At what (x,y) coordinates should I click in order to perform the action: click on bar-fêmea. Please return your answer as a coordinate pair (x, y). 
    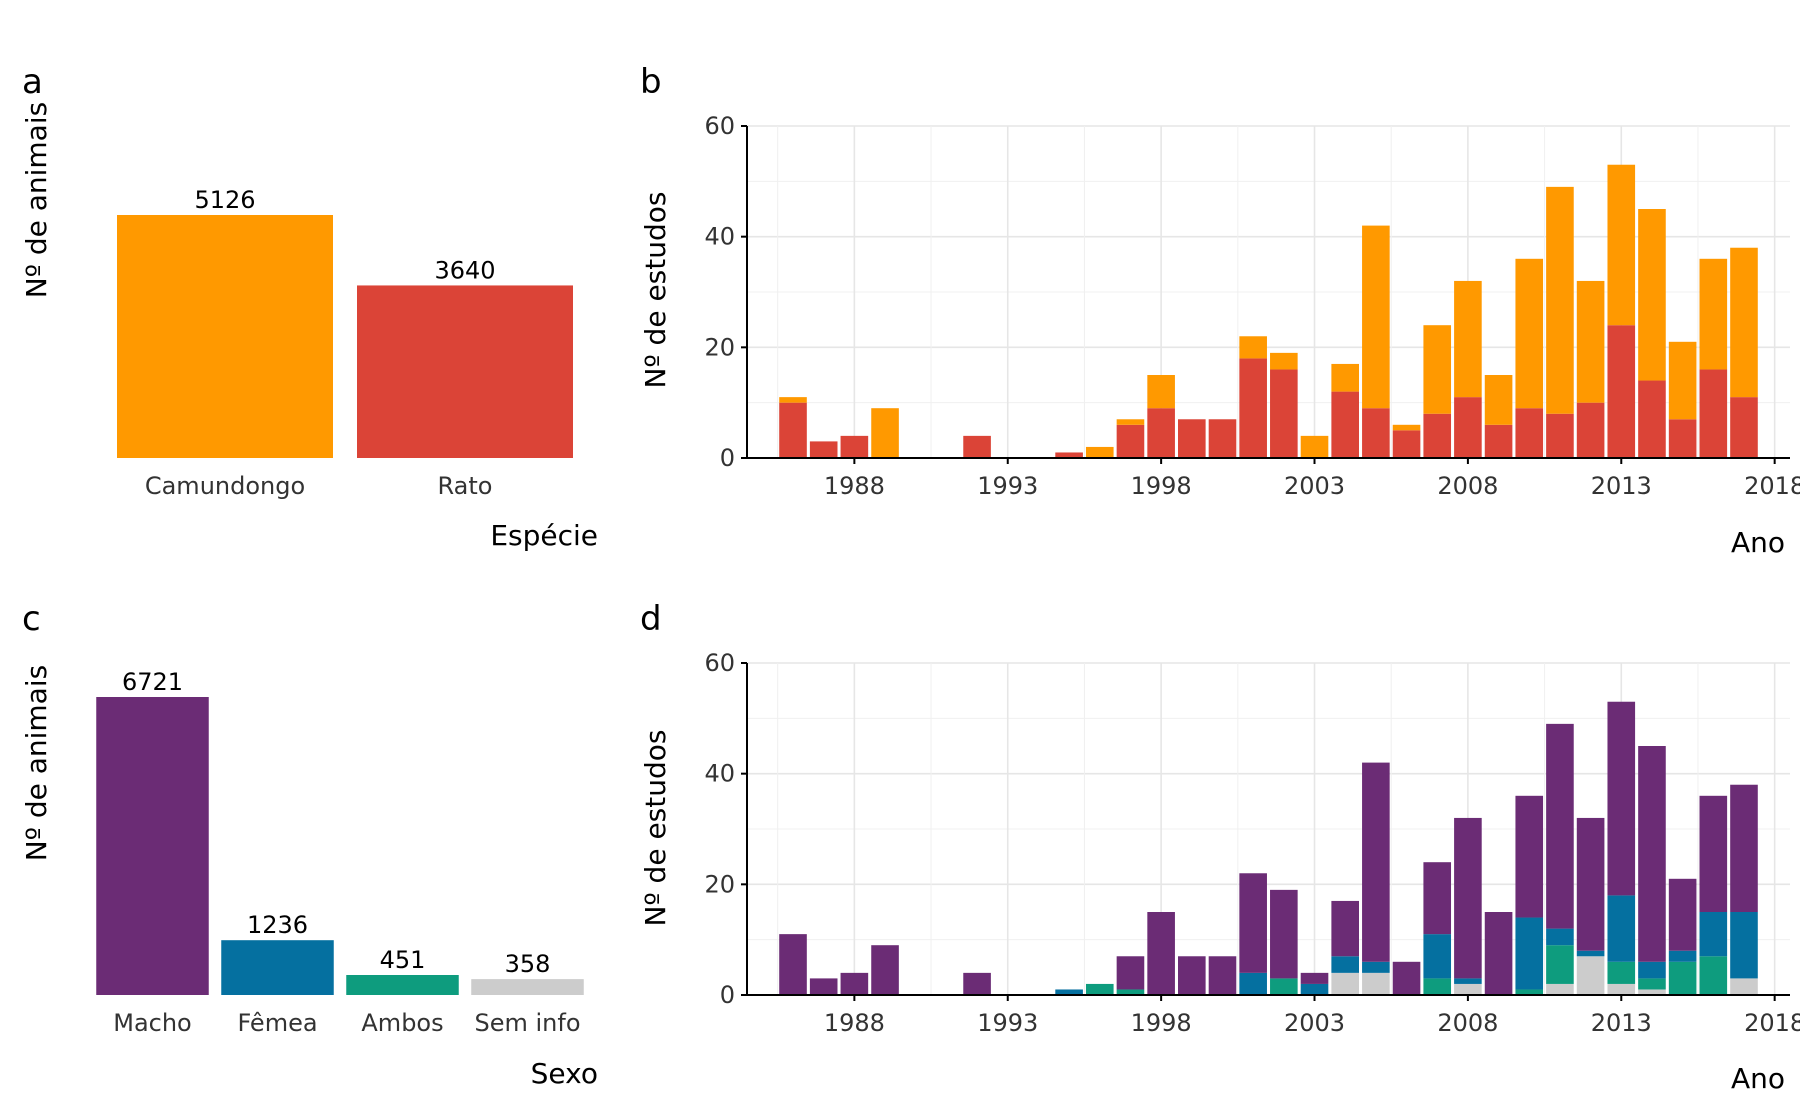
    Looking at the image, I should click on (277, 967).